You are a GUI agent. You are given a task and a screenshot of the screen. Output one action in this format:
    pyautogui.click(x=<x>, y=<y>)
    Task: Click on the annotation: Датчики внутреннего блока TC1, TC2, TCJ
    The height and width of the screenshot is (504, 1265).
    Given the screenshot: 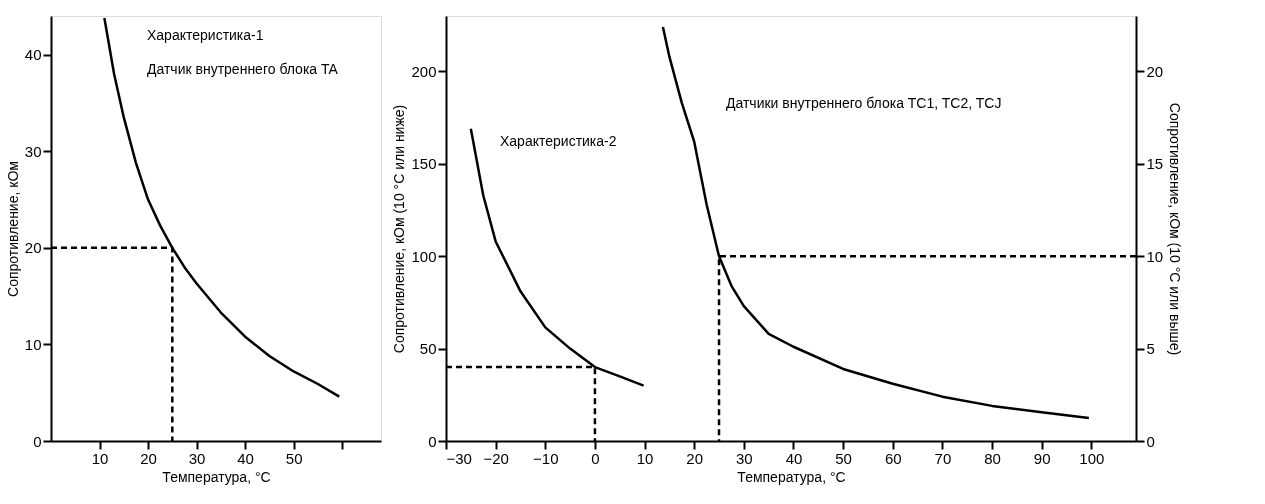 What is the action you would take?
    pyautogui.click(x=864, y=102)
    